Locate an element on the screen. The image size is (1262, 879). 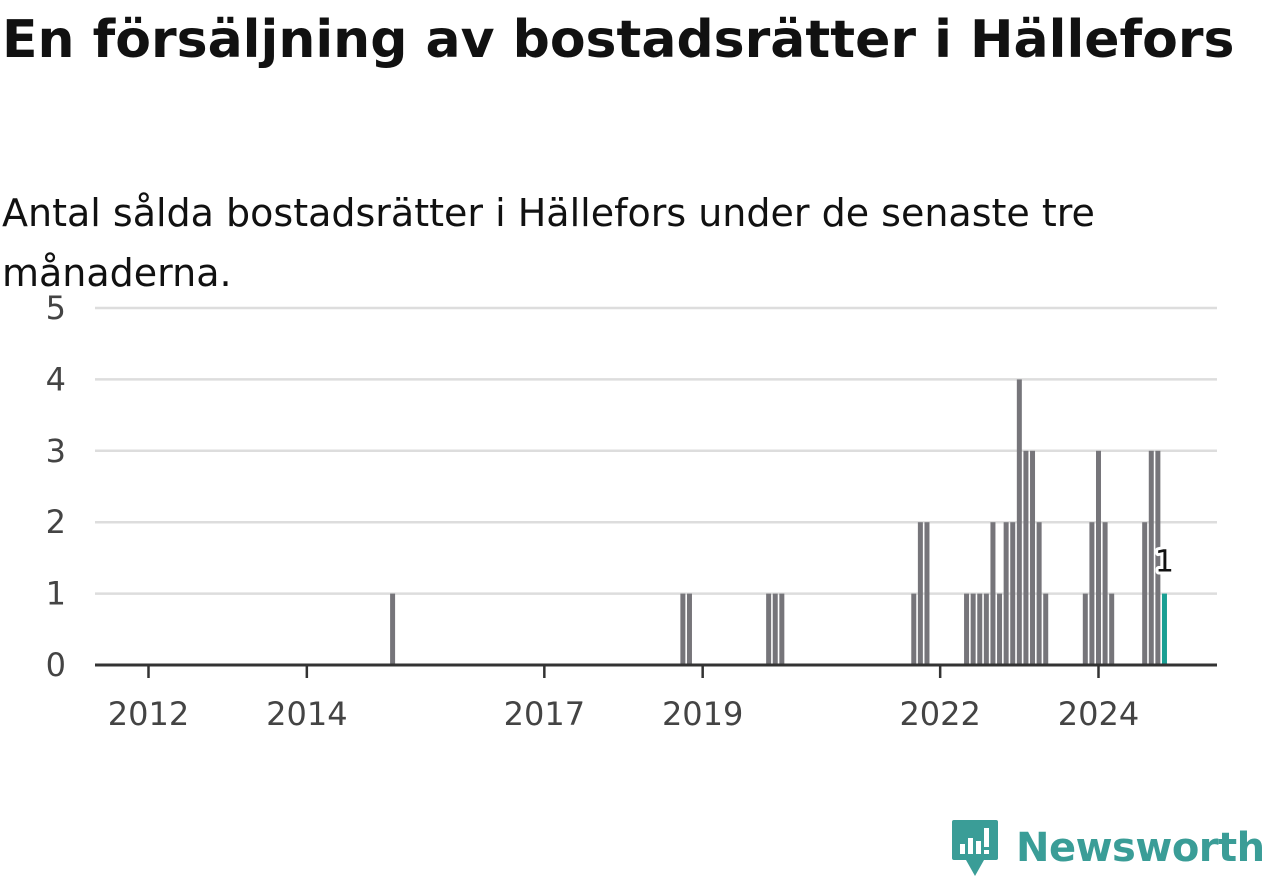
brand-name: Newsworthy is located at coordinates (1139, 848).